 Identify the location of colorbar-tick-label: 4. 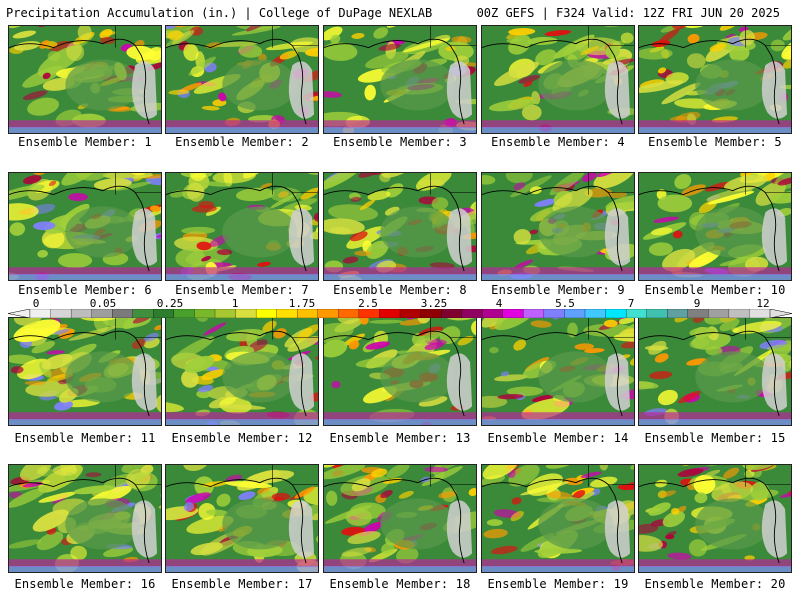
(499, 303).